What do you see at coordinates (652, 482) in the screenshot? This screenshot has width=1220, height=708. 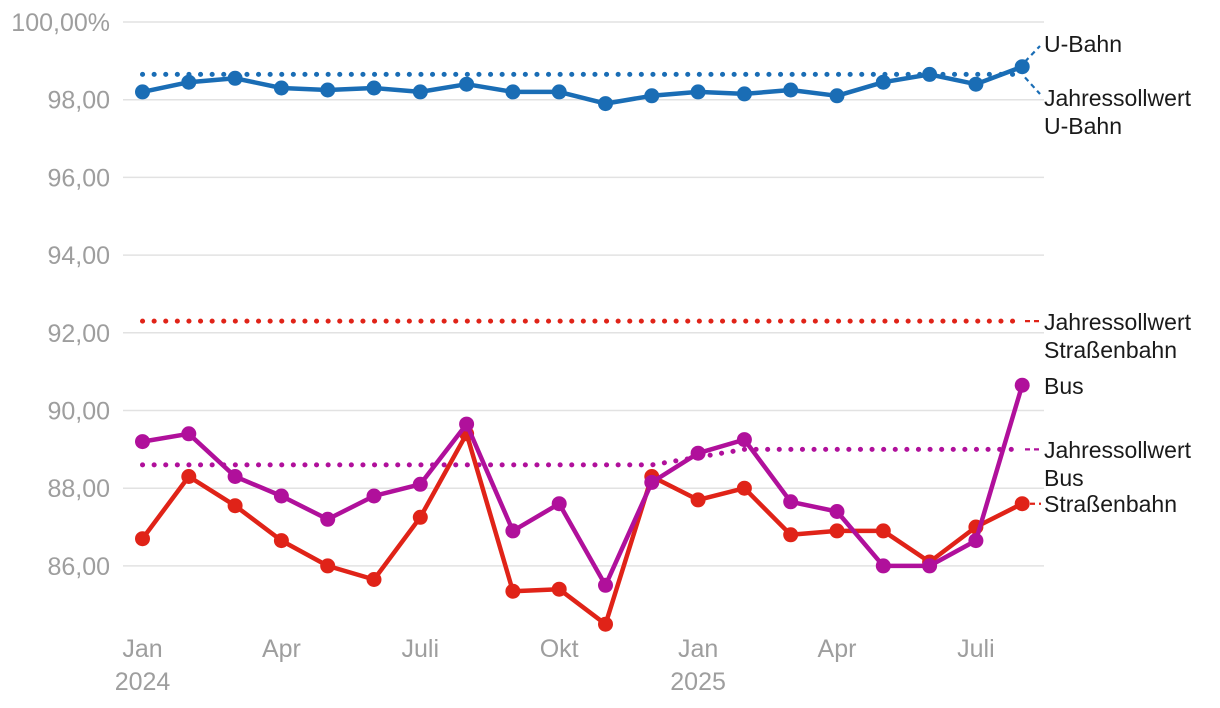 I see `point-bus-dez-2024` at bounding box center [652, 482].